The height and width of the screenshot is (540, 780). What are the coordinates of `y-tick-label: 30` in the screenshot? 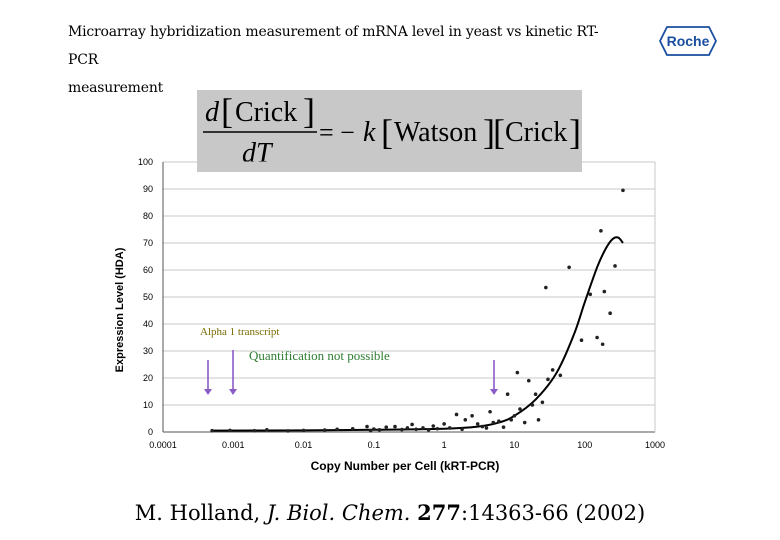 It's located at (148, 351).